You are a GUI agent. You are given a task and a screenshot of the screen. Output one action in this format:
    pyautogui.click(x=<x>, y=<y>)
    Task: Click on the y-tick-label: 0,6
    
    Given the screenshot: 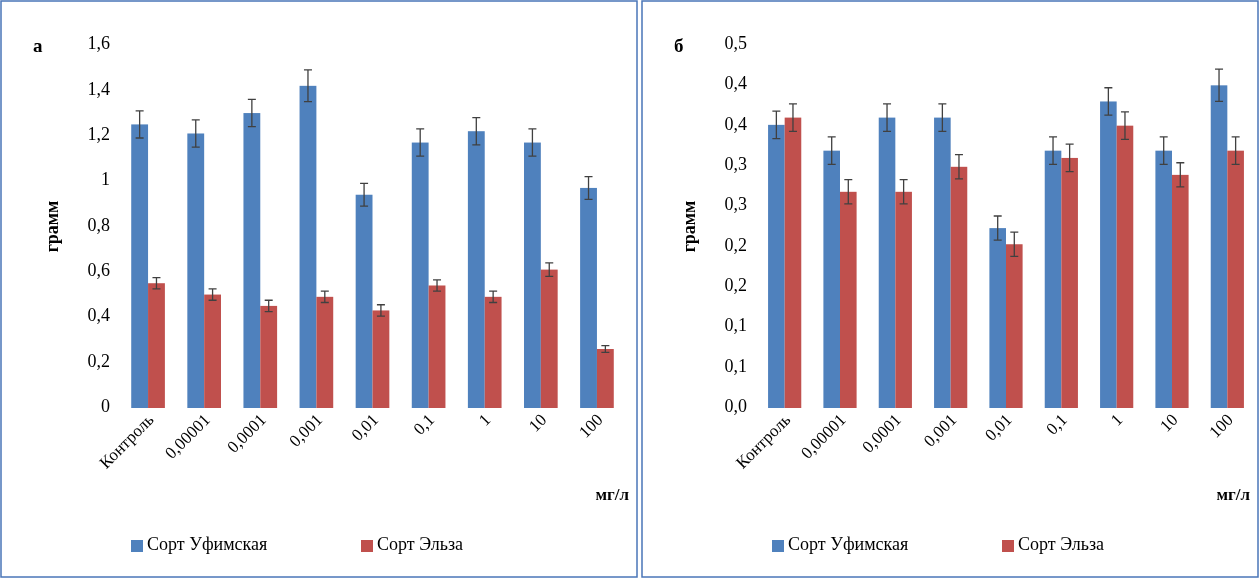 What is the action you would take?
    pyautogui.click(x=98, y=270)
    